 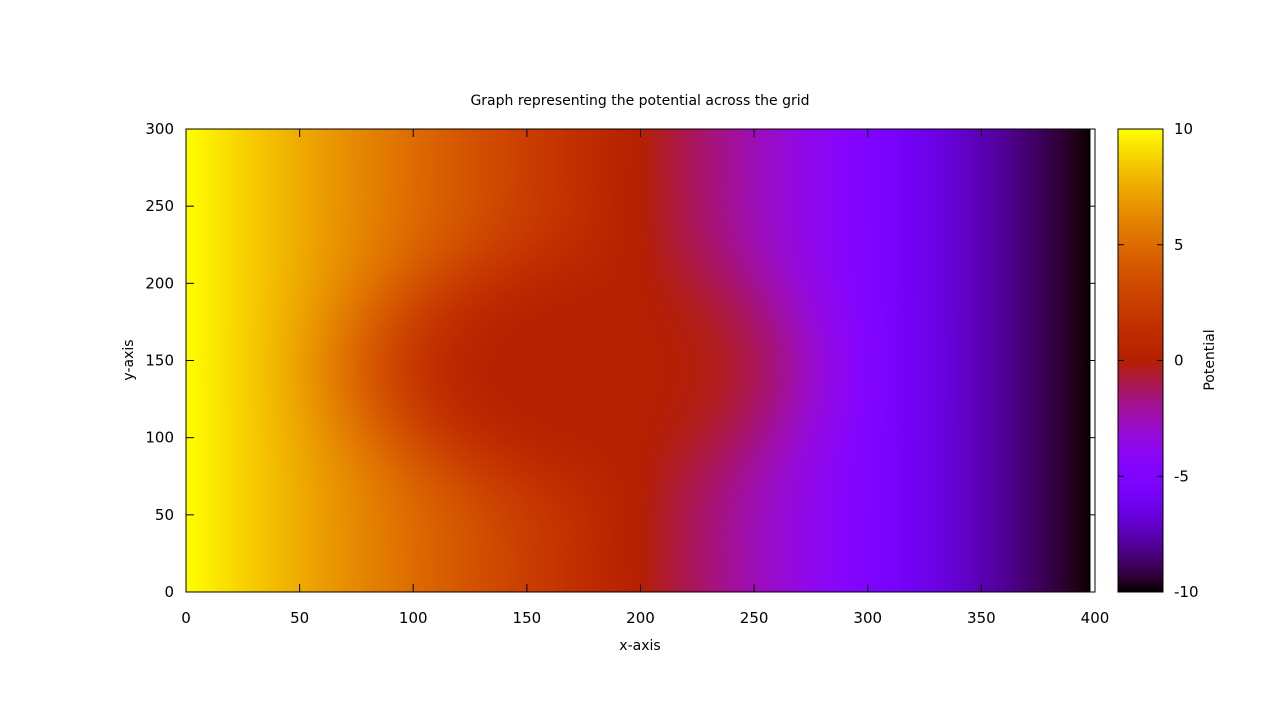 What do you see at coordinates (867, 618) in the screenshot?
I see `x-tick-label: 300` at bounding box center [867, 618].